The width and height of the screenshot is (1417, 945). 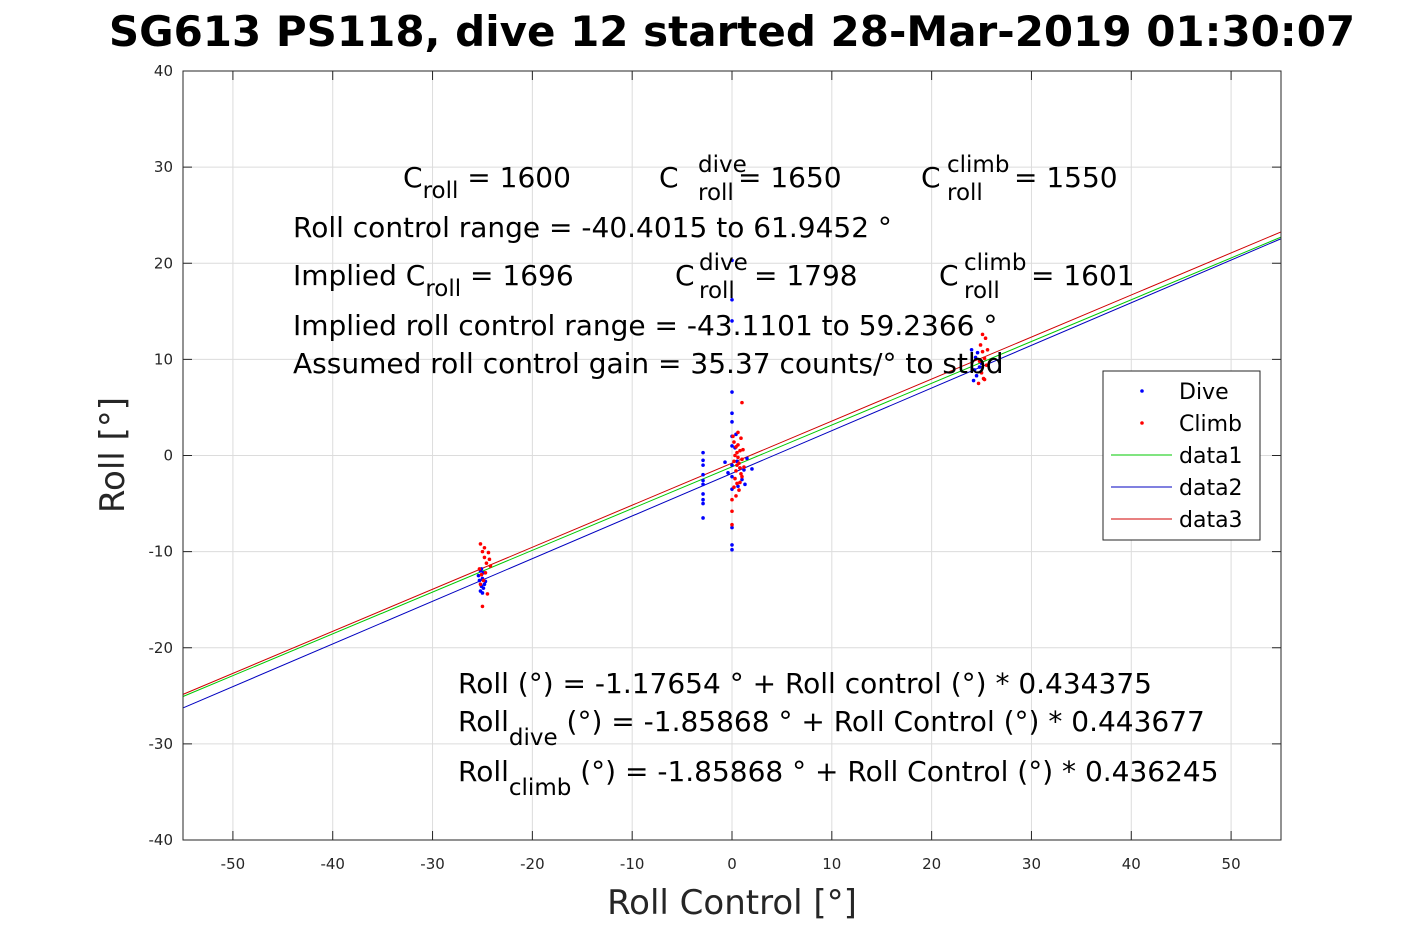 I want to click on y-tick-label: 10, so click(x=163, y=359).